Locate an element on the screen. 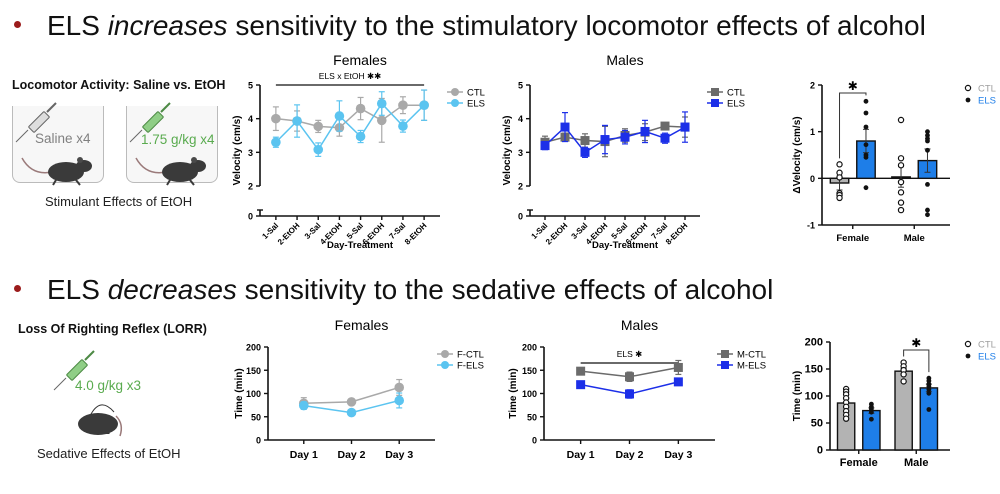 The width and height of the screenshot is (1000, 494). bar-els is located at coordinates (871, 430).